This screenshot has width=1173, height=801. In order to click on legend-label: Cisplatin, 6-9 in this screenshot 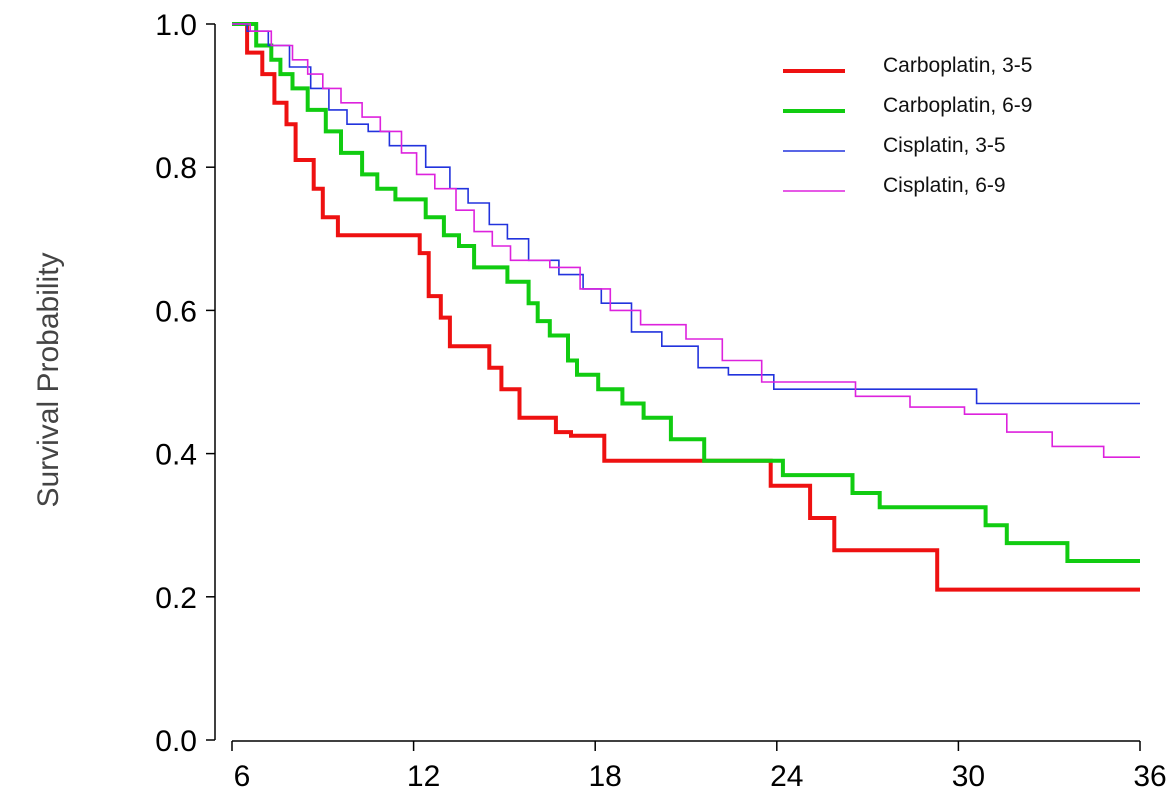, I will do `click(944, 185)`.